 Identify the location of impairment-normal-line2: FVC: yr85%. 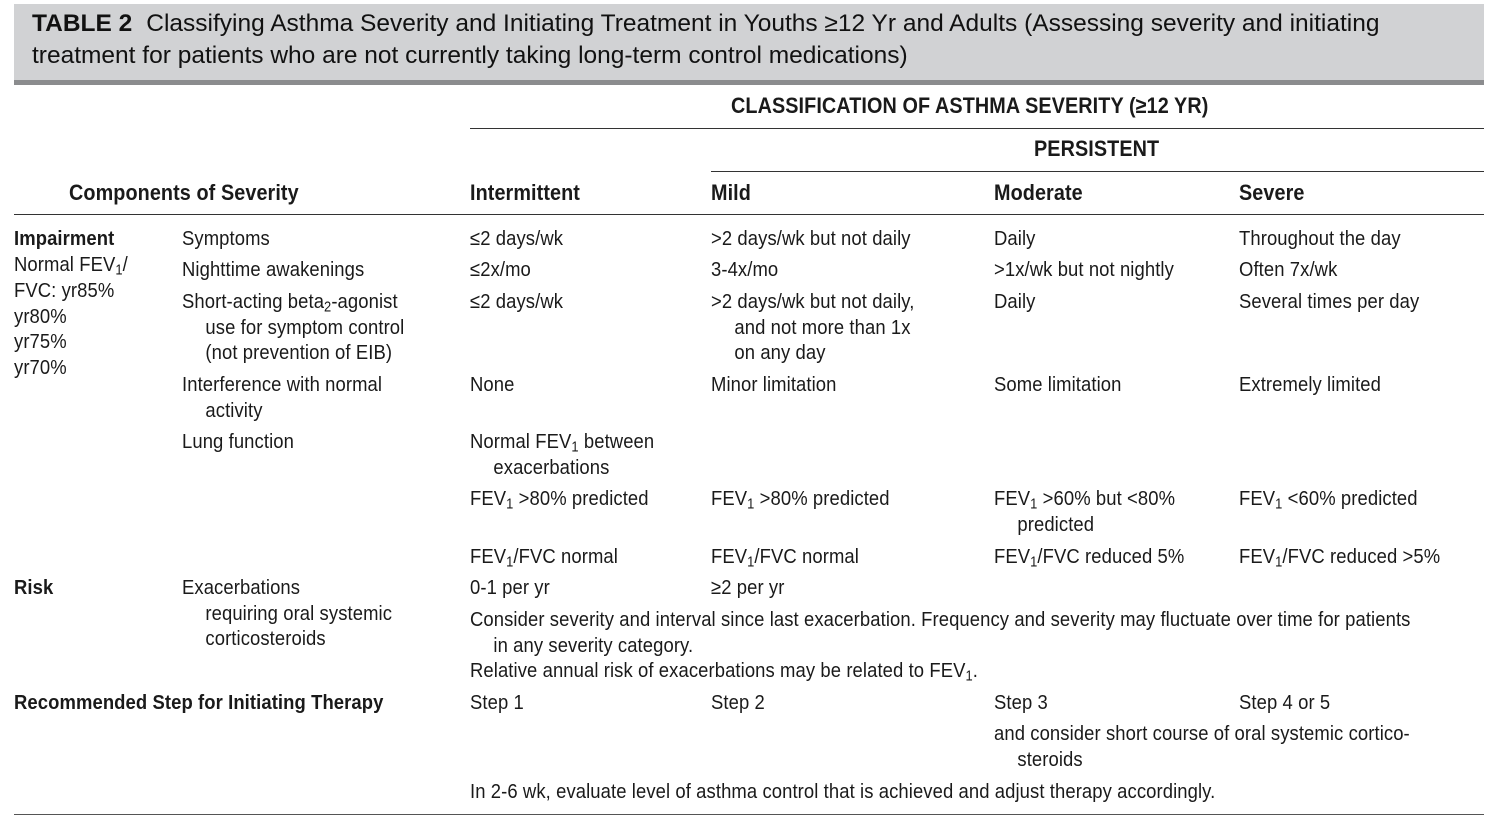
(64, 290).